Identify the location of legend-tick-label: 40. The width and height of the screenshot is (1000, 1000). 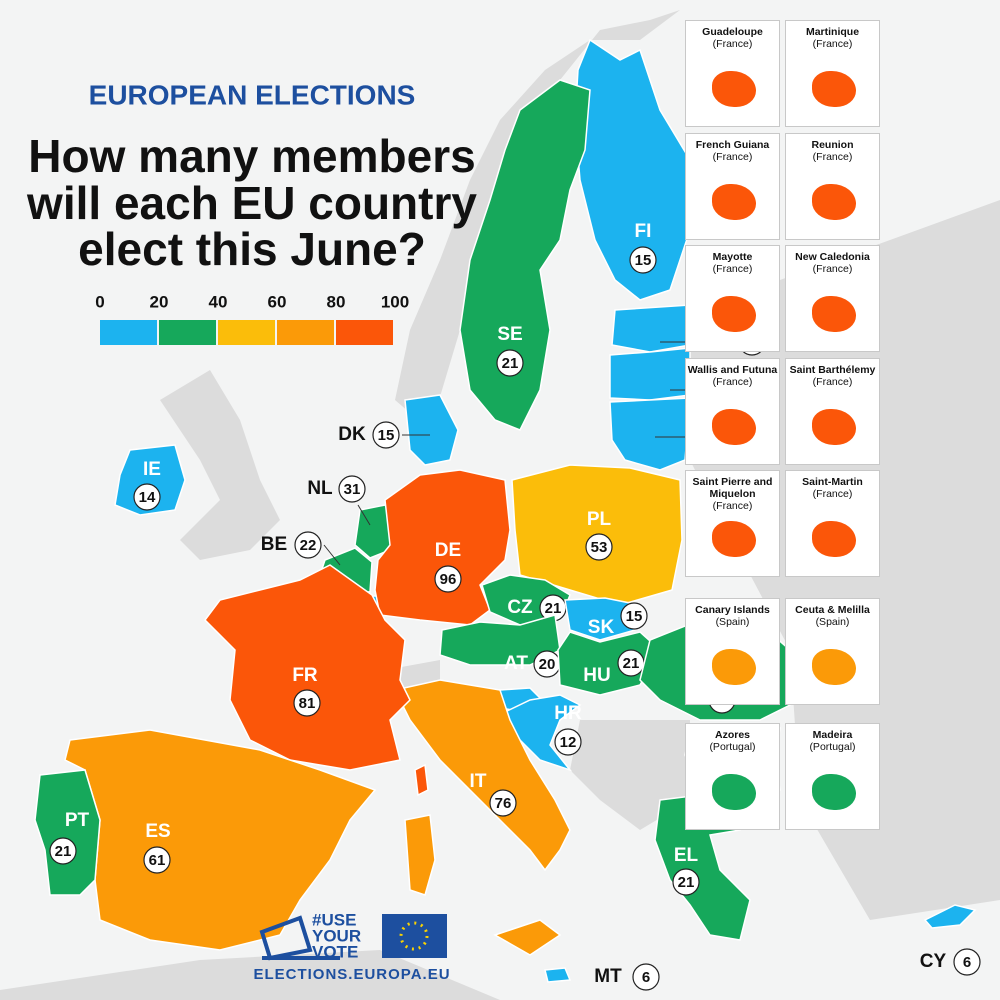
(218, 301).